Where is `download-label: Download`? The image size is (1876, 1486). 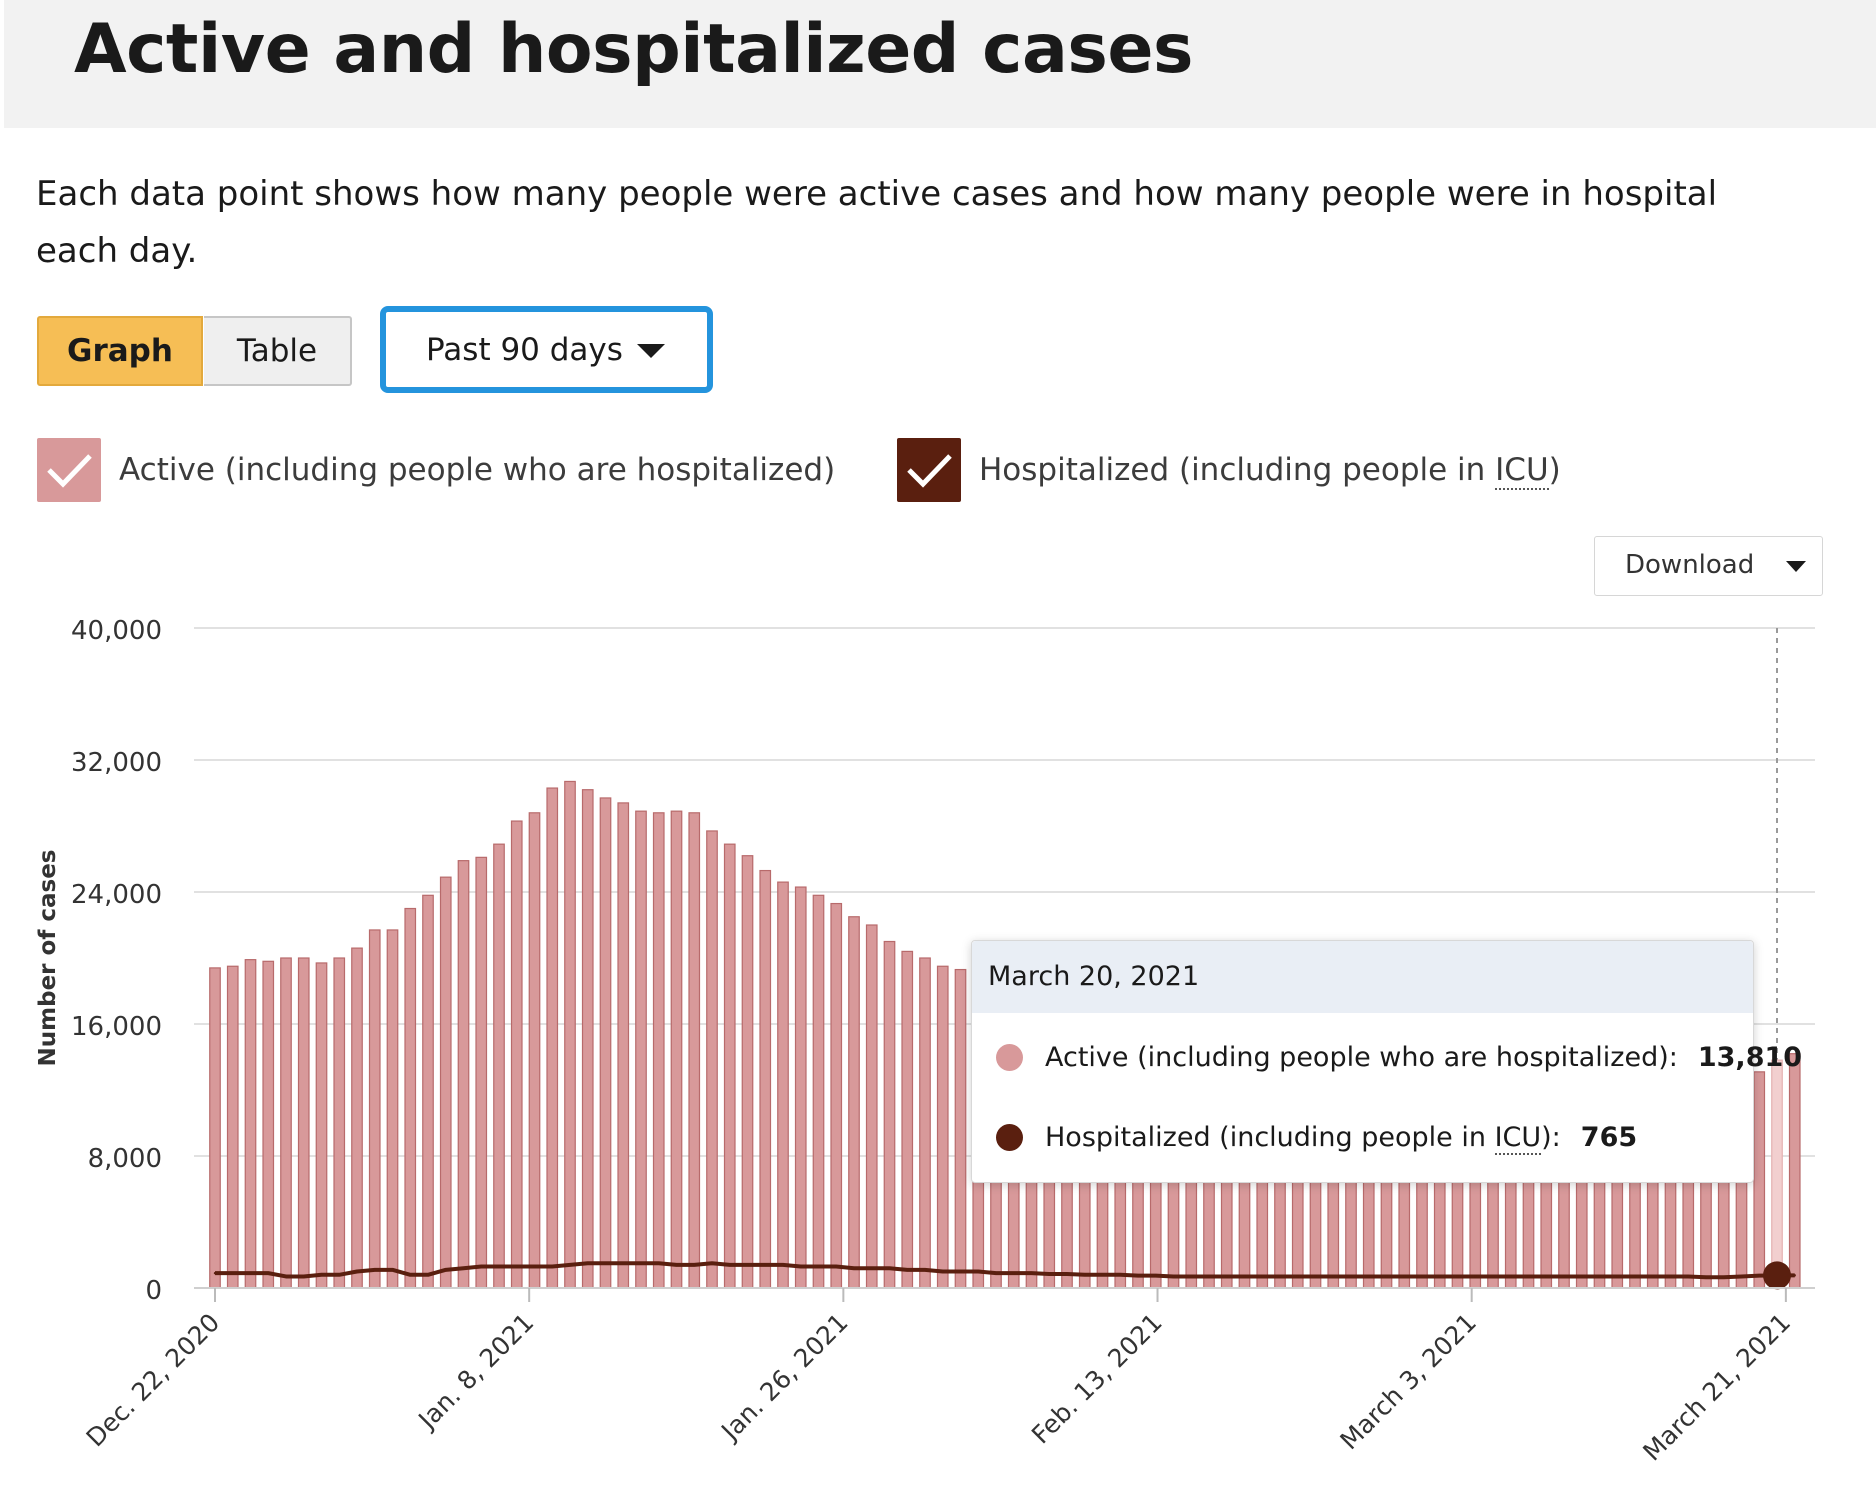 download-label: Download is located at coordinates (1690, 565).